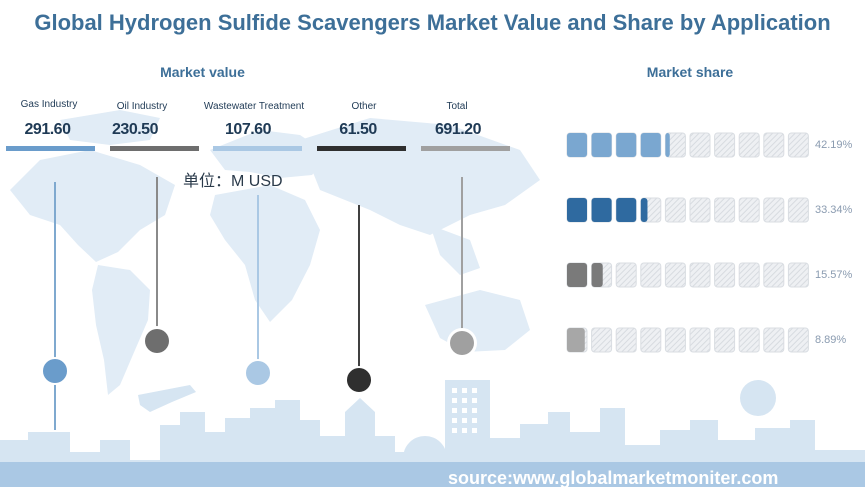  Describe the element at coordinates (613, 478) in the screenshot. I see `source-text: source:www.globalmarketmoniter.com` at that location.